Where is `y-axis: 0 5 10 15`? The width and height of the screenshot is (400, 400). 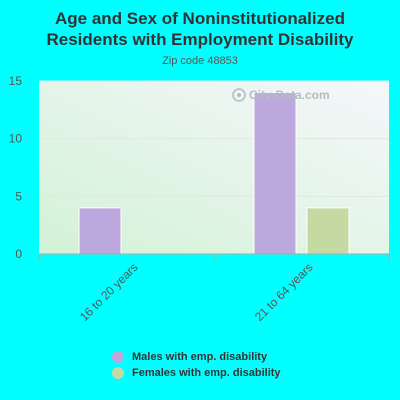
y-axis: 0 5 10 15 is located at coordinates (16, 167).